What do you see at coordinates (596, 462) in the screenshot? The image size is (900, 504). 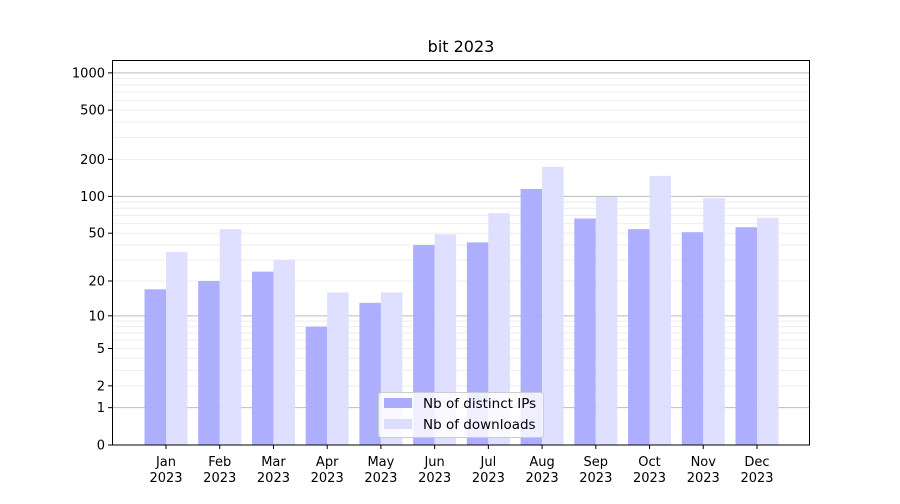 I see `x-tick-label-month: Sep` at bounding box center [596, 462].